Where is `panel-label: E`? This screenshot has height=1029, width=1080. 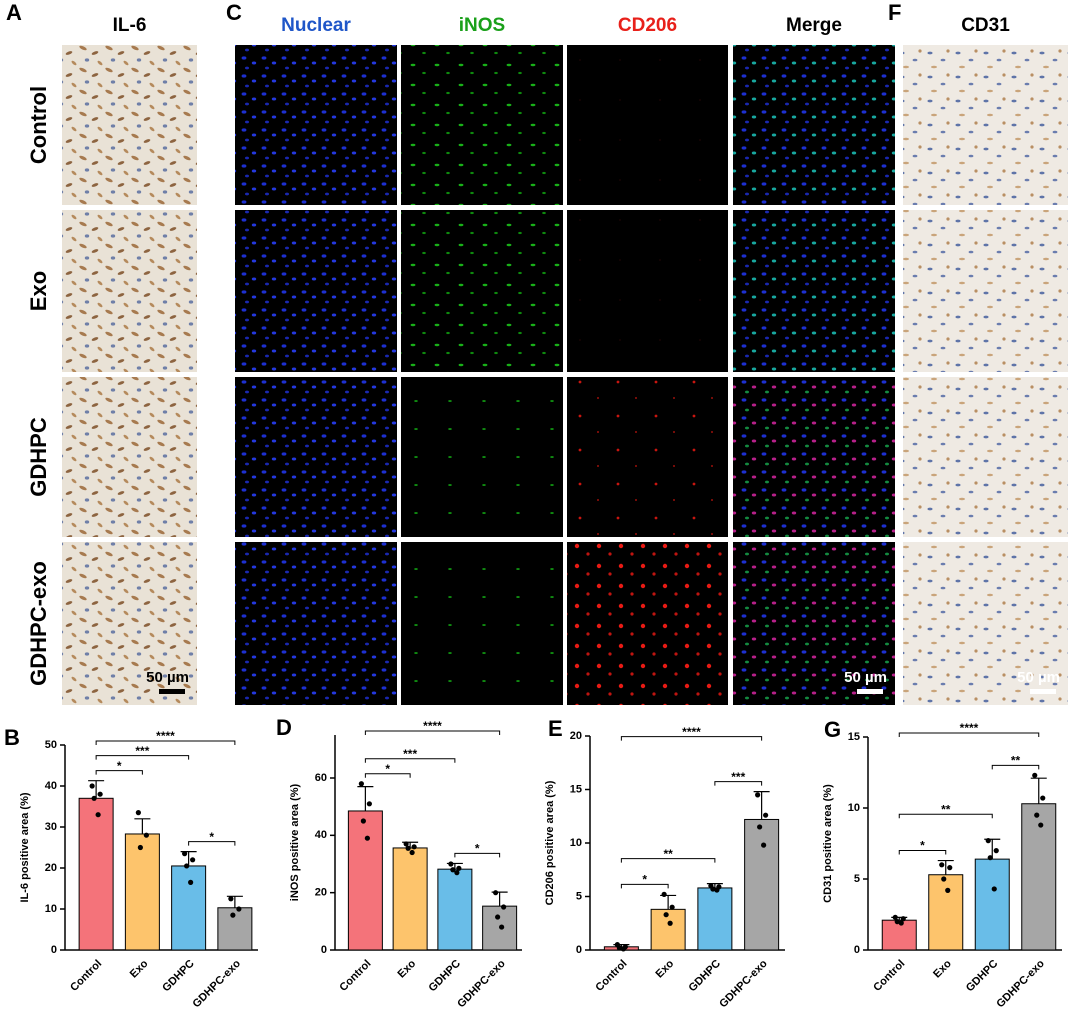 panel-label: E is located at coordinates (555, 728).